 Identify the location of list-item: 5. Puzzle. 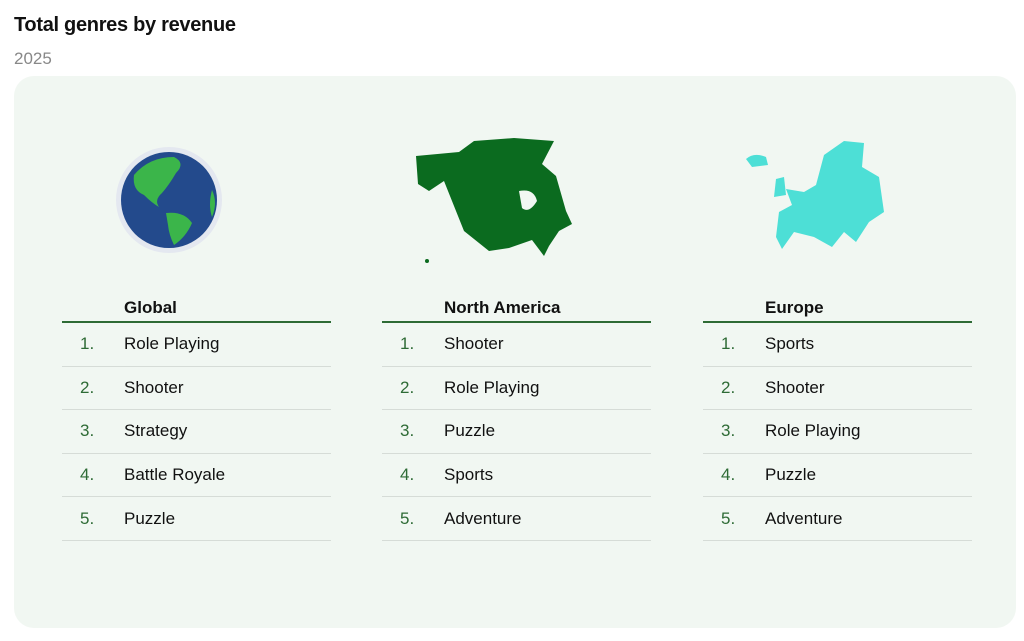
(196, 519).